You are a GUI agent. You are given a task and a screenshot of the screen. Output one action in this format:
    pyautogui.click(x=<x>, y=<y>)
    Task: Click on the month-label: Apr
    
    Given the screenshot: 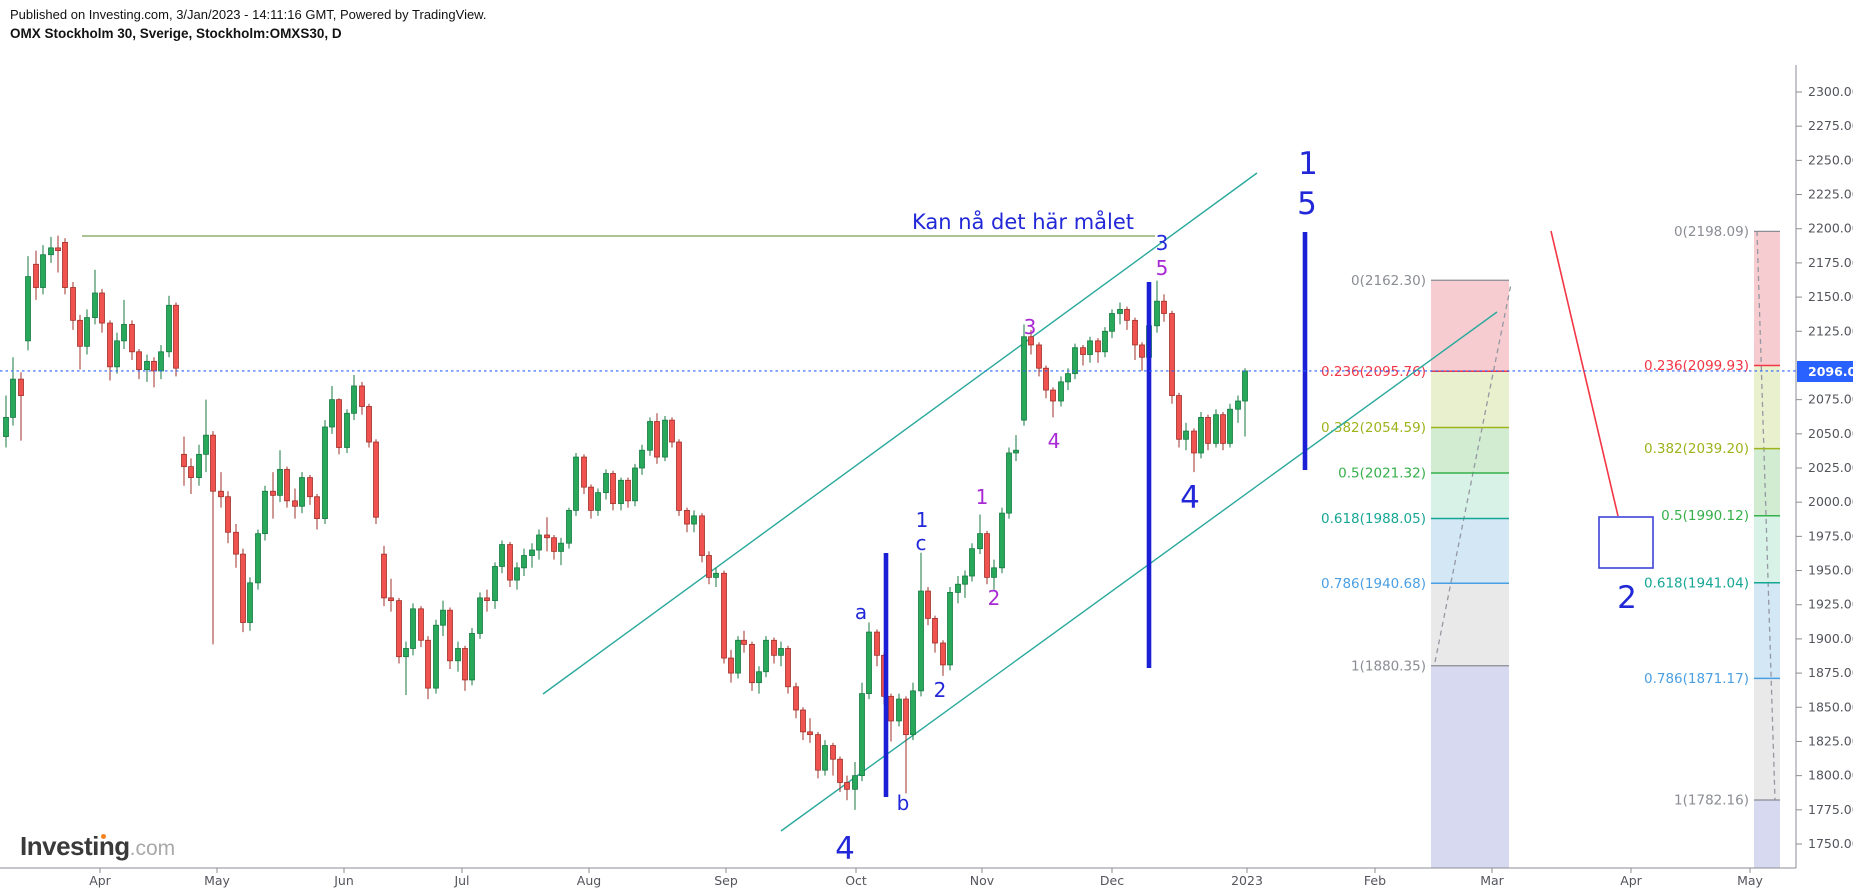 What is the action you would take?
    pyautogui.click(x=1631, y=880)
    